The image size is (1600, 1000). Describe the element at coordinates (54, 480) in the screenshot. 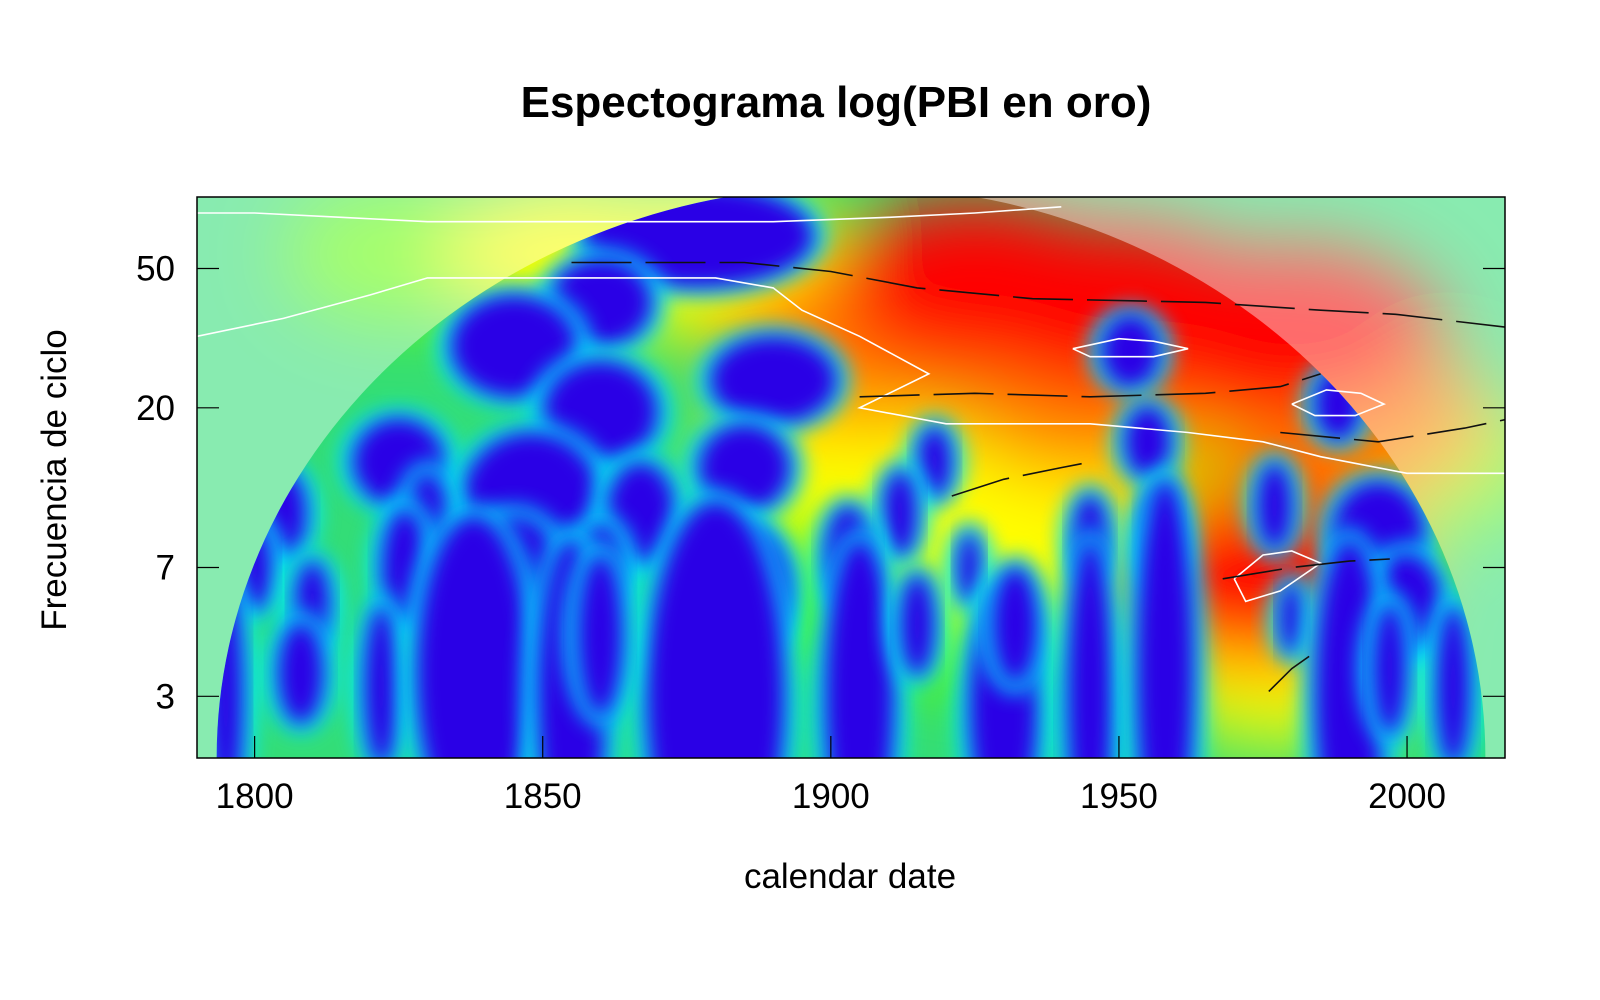

I see `y-axis-label: Frecuencia de ciclo` at that location.